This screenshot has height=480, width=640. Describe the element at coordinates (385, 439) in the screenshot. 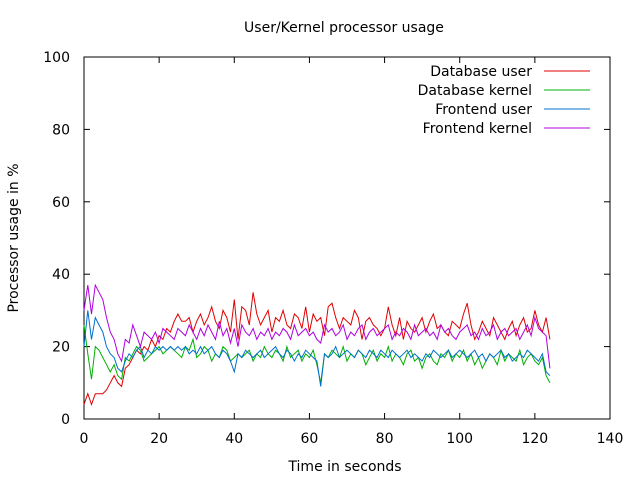

I see `x-tick-label: 80` at that location.